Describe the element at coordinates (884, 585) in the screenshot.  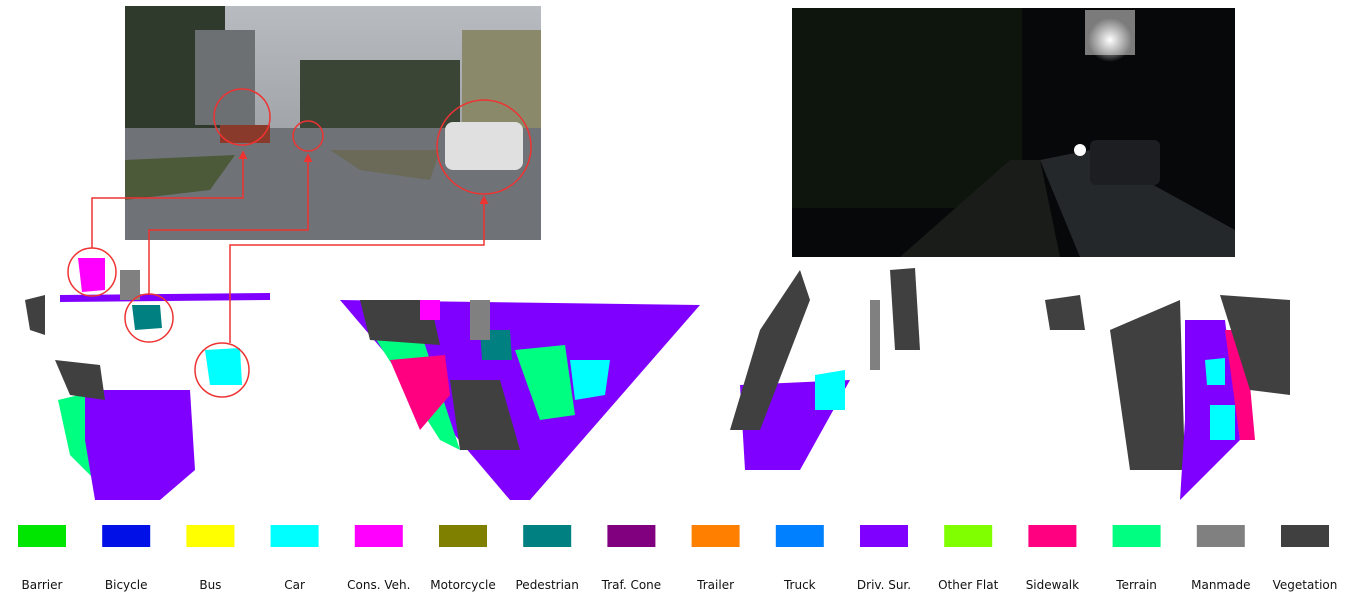
I see `legend-label: Driv. Sur.` at that location.